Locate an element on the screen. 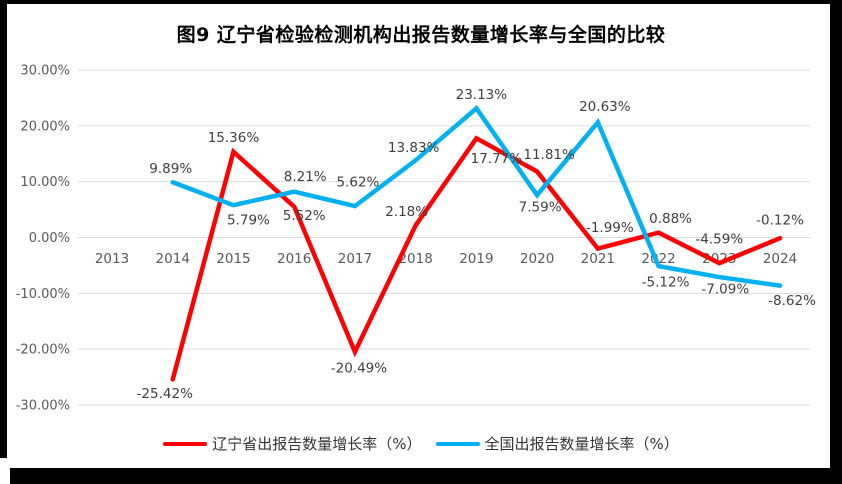 This screenshot has height=484, width=842. chart-title: 图9 辽宁省检验检测机构出报告数量增长率与全国的比较 is located at coordinates (421, 35).